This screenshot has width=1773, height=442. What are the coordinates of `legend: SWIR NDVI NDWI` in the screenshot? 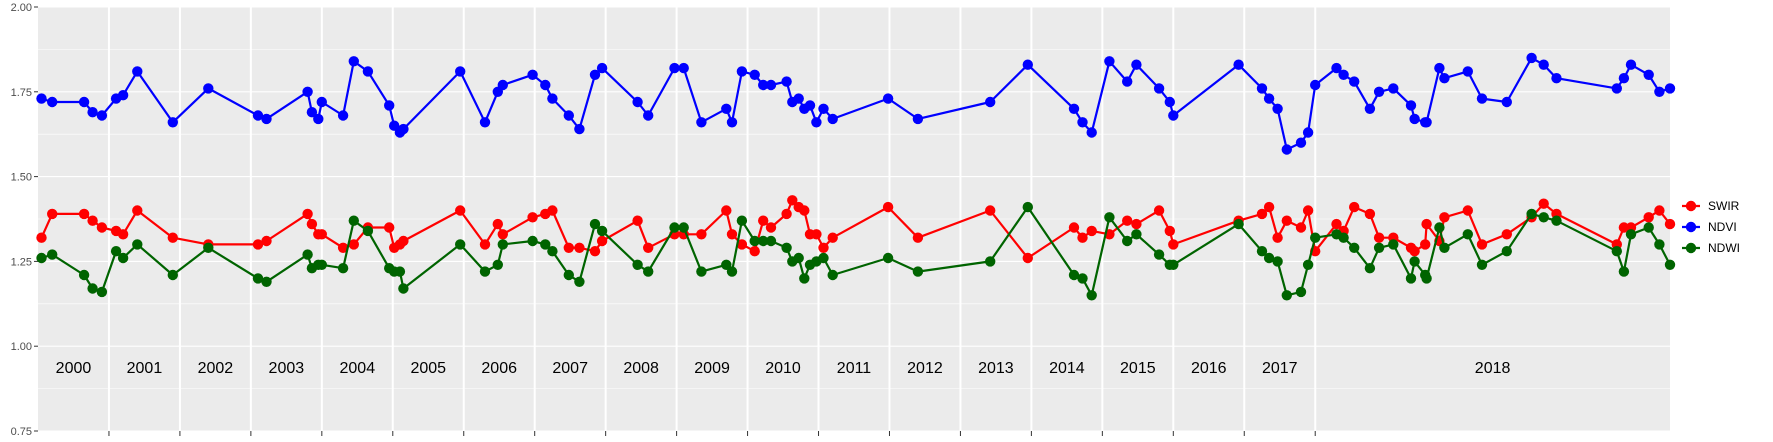 It's located at (1711, 227).